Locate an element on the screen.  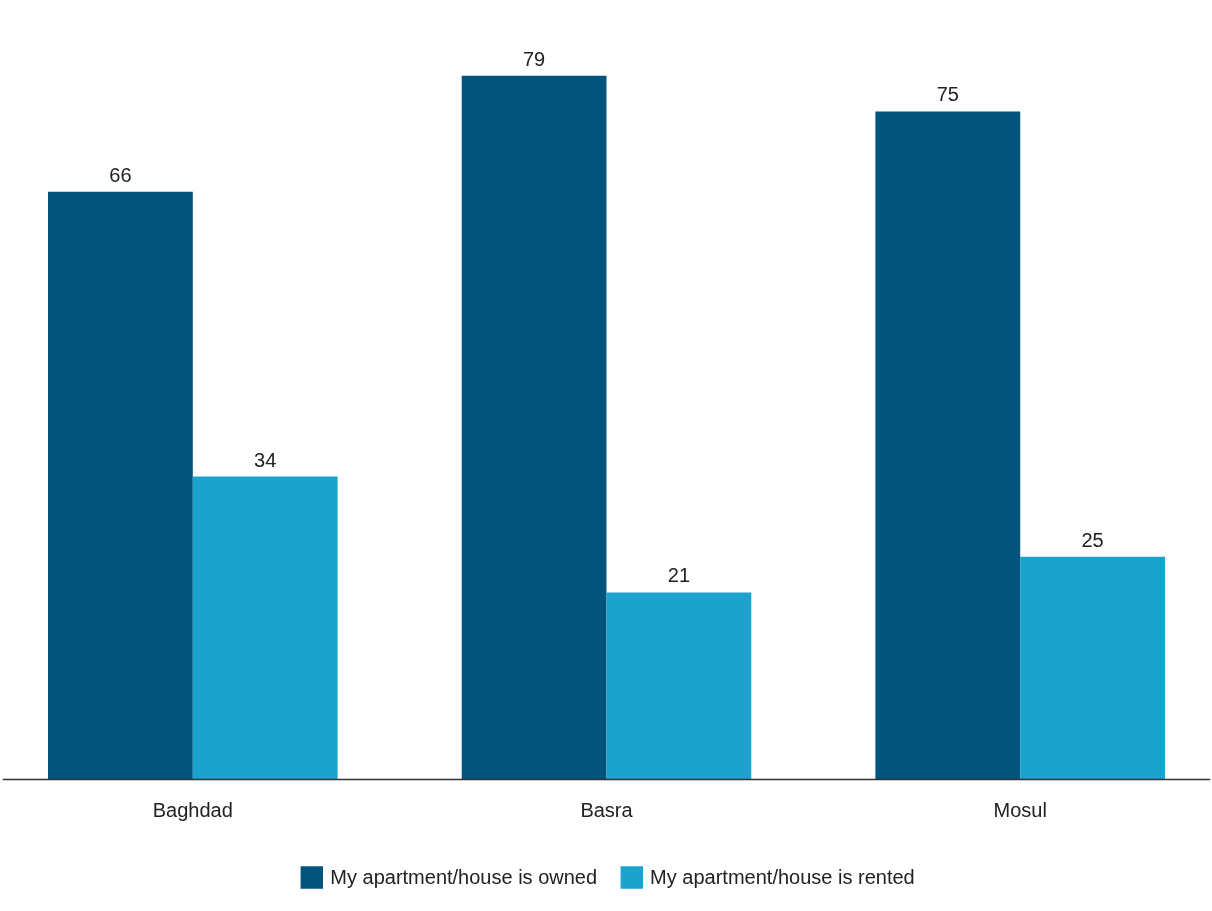
legend-label: My apartment/house is rented is located at coordinates (782, 877).